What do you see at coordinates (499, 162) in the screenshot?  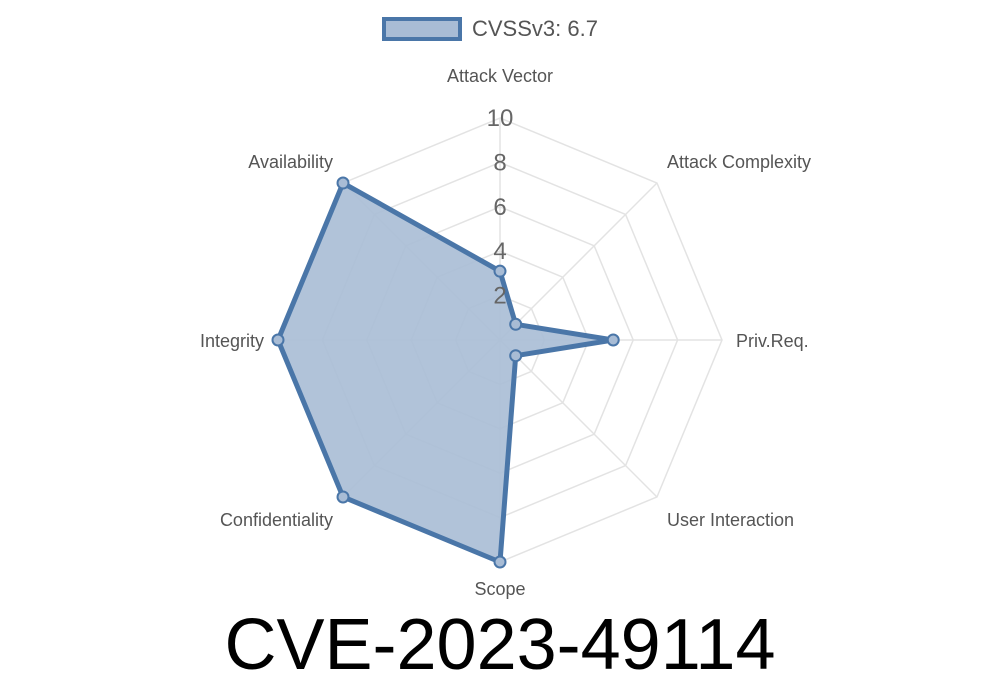 I see `radial-tick-label: 8` at bounding box center [499, 162].